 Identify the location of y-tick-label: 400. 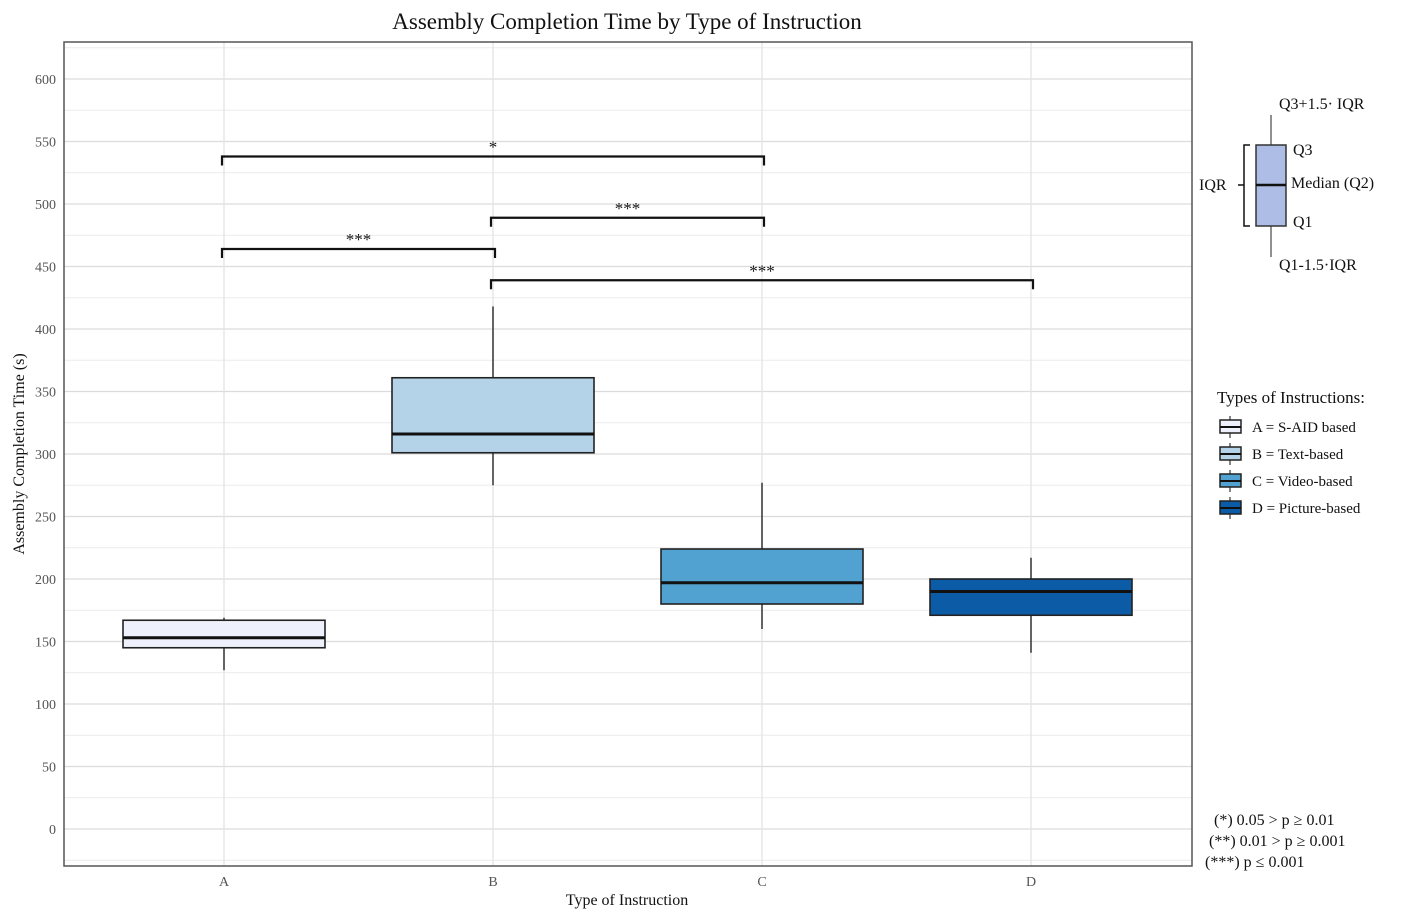
(45, 330).